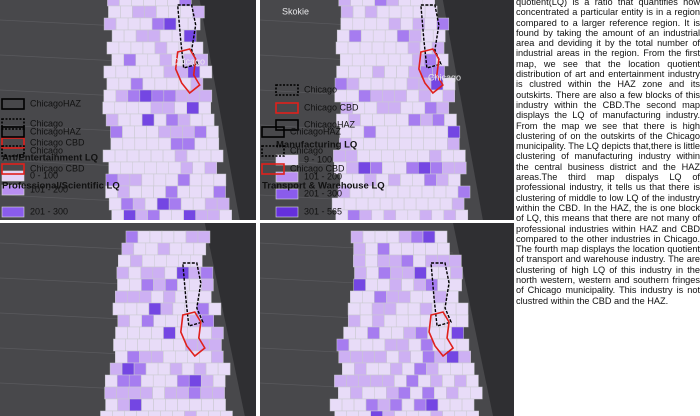 The height and width of the screenshot is (416, 700). I want to click on legend-title: Manufacturing LQ, so click(316, 145).